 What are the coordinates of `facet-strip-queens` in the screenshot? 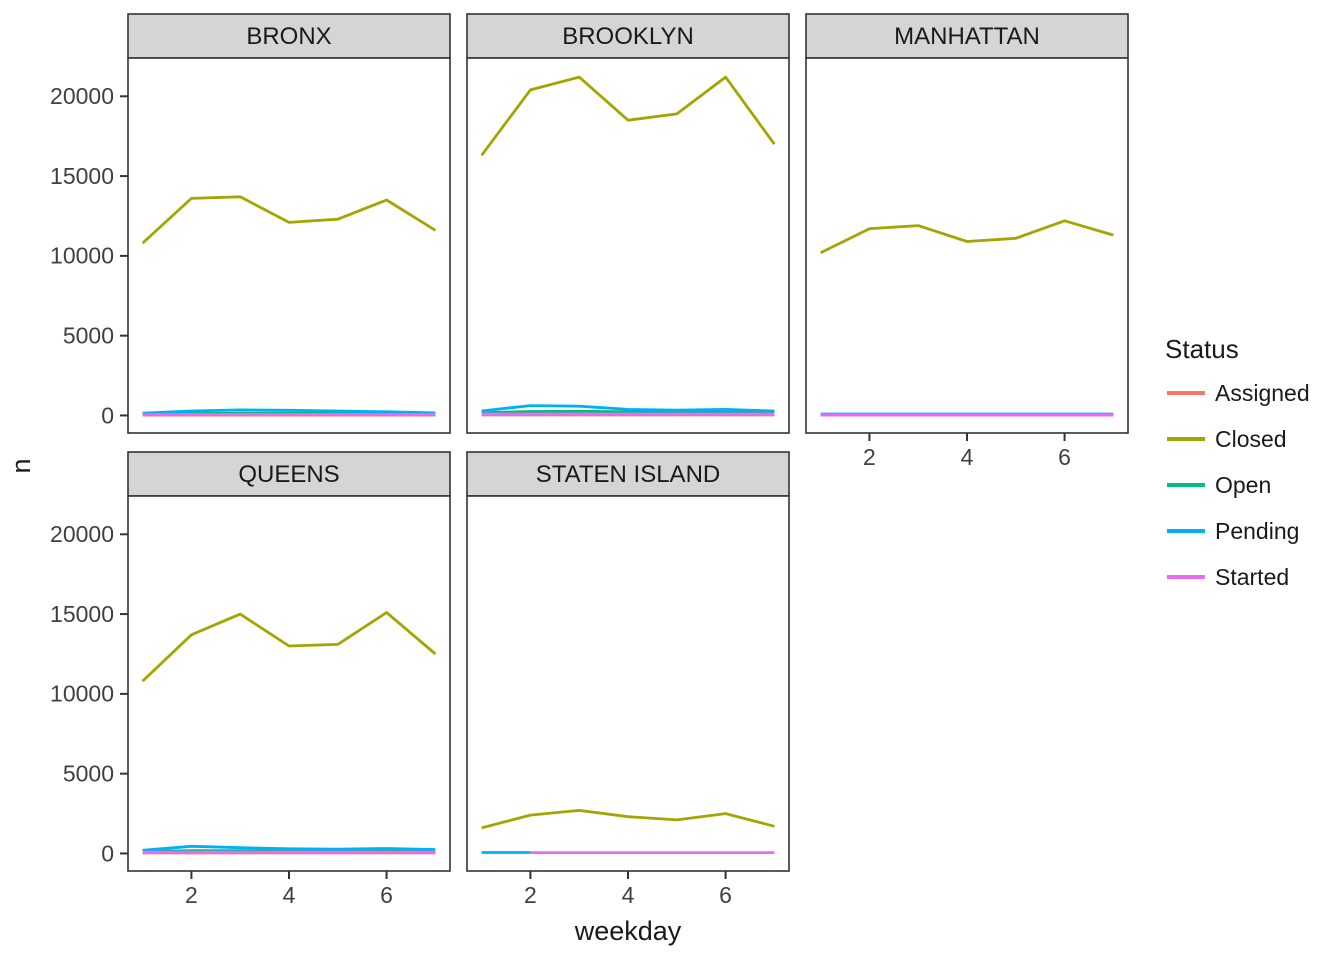 It's located at (289, 474).